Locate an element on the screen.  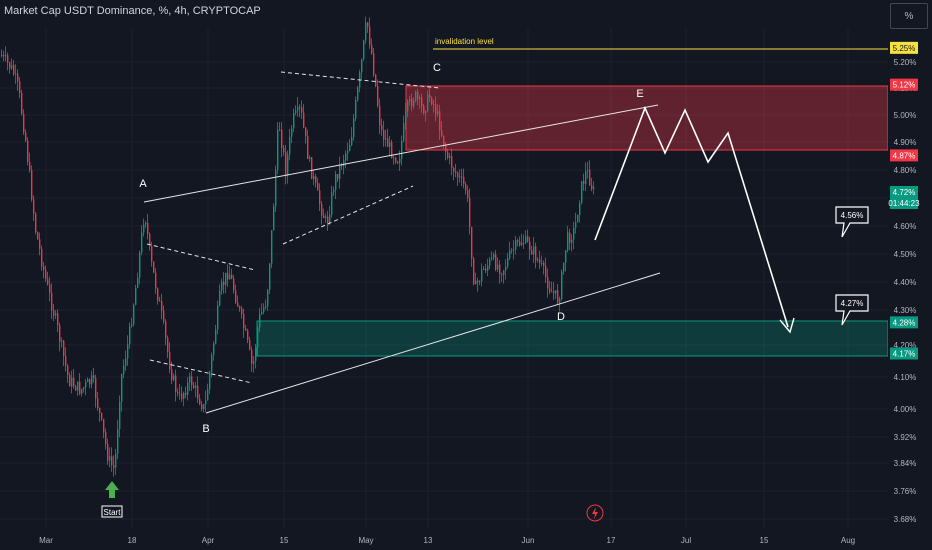
lightning-icon is located at coordinates (595, 513).